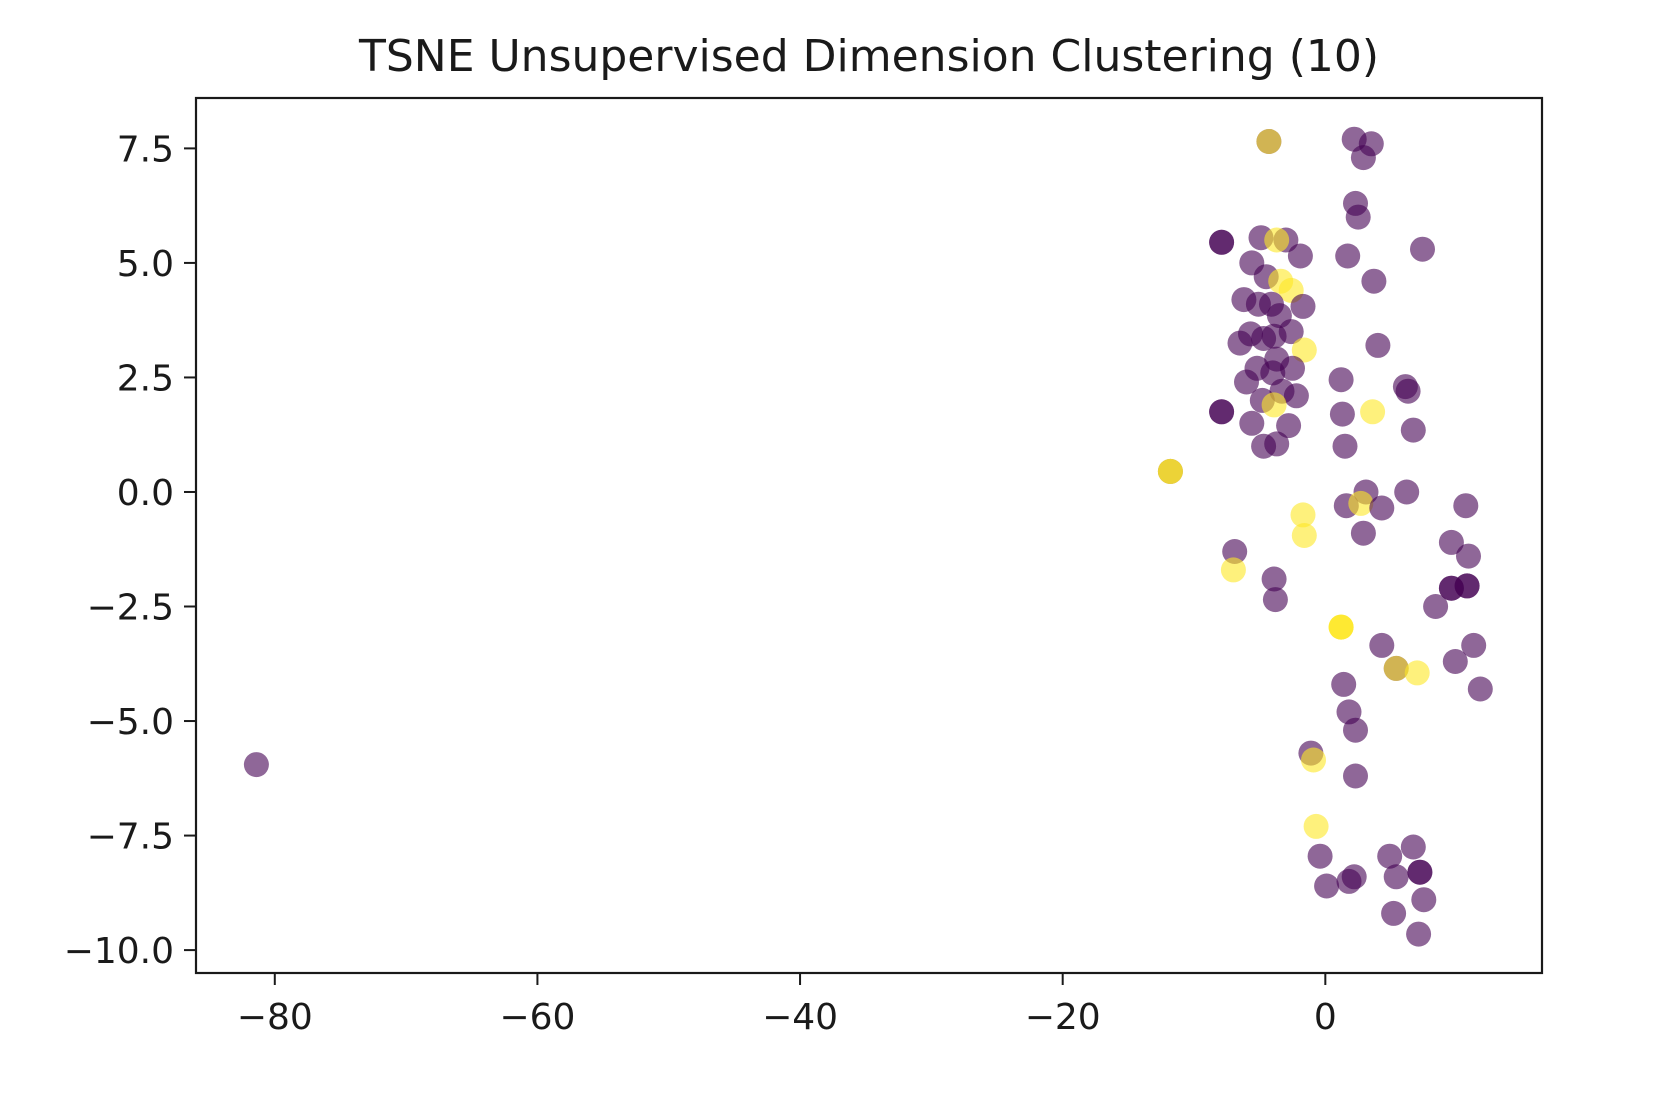 This screenshot has width=1672, height=1100. Describe the element at coordinates (1325, 1017) in the screenshot. I see `x-tick-label-4: 0` at that location.